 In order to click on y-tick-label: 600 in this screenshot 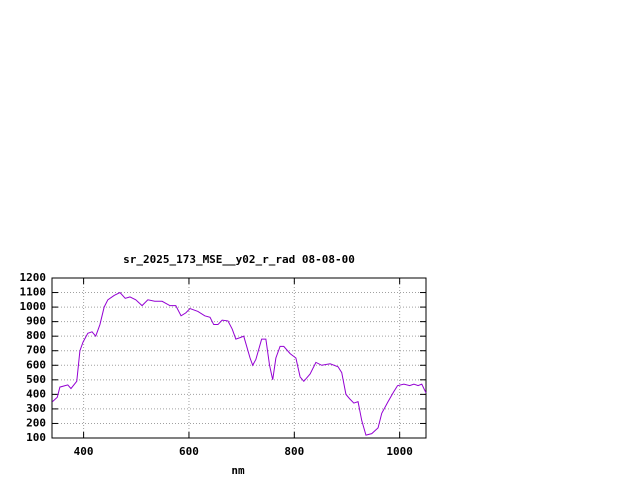, I will do `click(36, 364)`.